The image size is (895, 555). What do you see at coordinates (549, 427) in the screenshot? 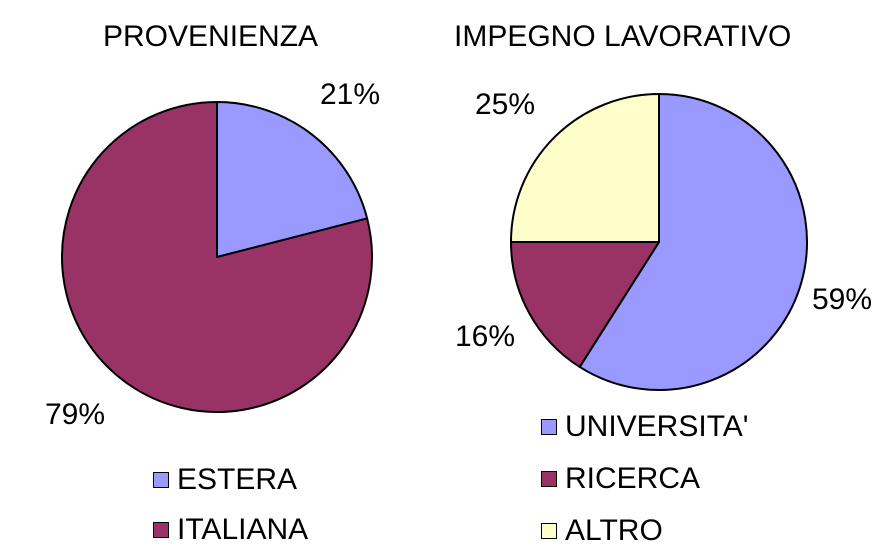
I see `legend-swatch-universita` at bounding box center [549, 427].